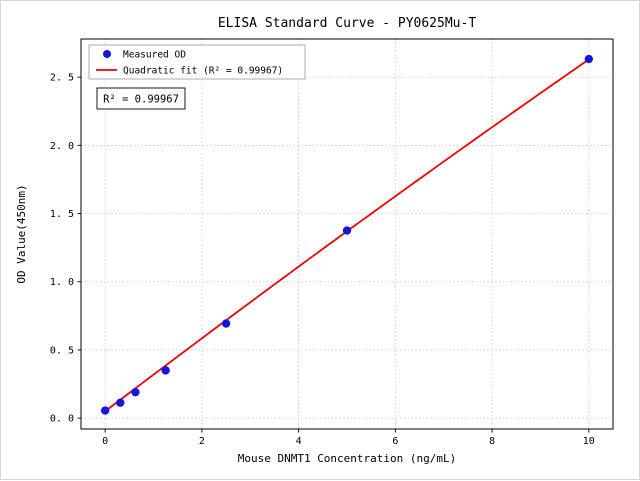 The height and width of the screenshot is (481, 640). Describe the element at coordinates (347, 458) in the screenshot. I see `x-axis-label: Mouse DNMT1 Concentration (ng/mL)` at that location.